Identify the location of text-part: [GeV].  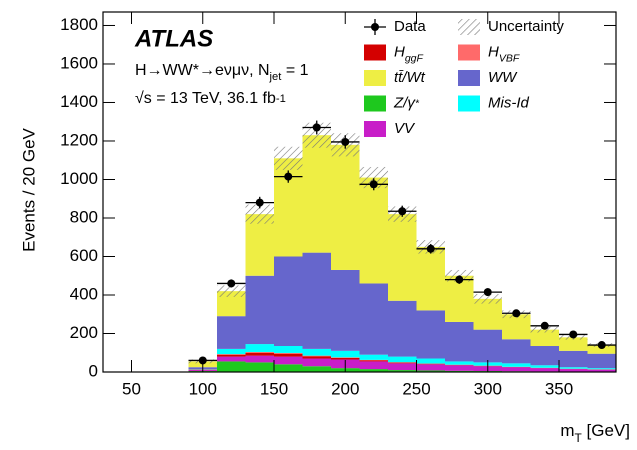
(606, 430).